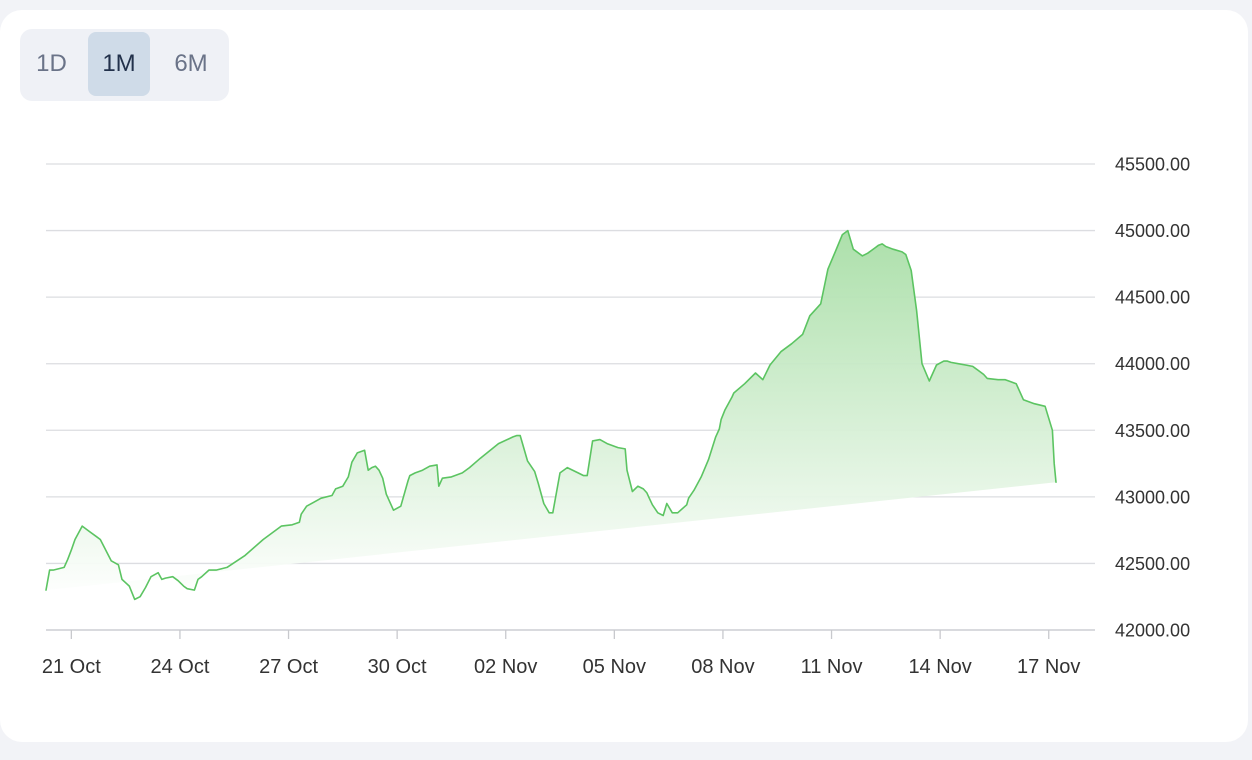 This screenshot has height=760, width=1252. I want to click on tab-6m: 6M, so click(191, 63).